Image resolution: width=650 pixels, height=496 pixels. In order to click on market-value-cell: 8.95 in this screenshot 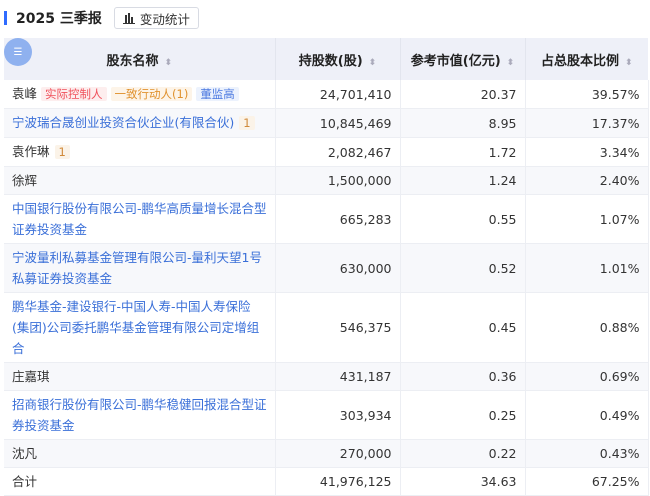, I will do `click(463, 123)`.